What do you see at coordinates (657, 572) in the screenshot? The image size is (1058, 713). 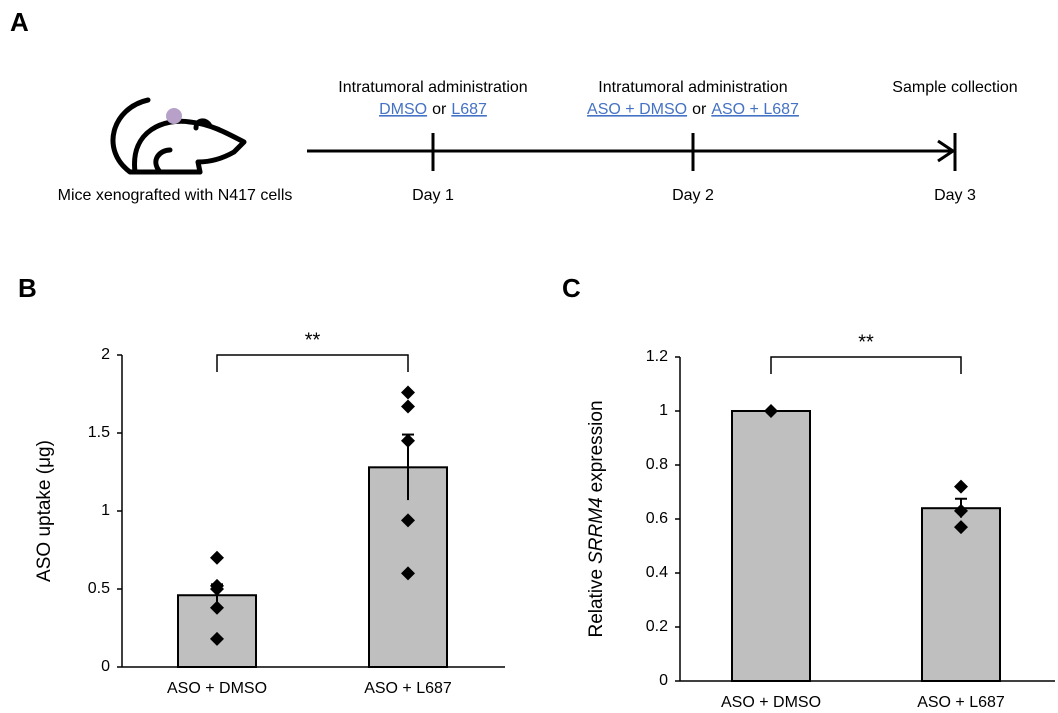 I see `y-tick-label: 0.4` at bounding box center [657, 572].